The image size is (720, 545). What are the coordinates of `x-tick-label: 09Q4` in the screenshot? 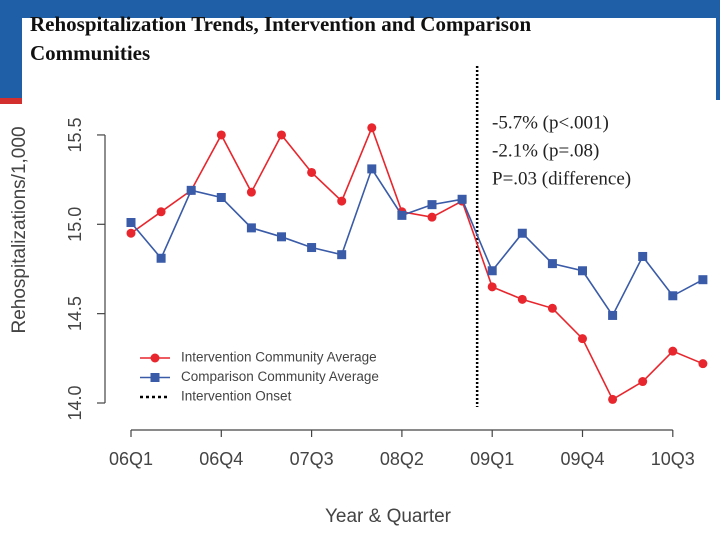 It's located at (582, 459).